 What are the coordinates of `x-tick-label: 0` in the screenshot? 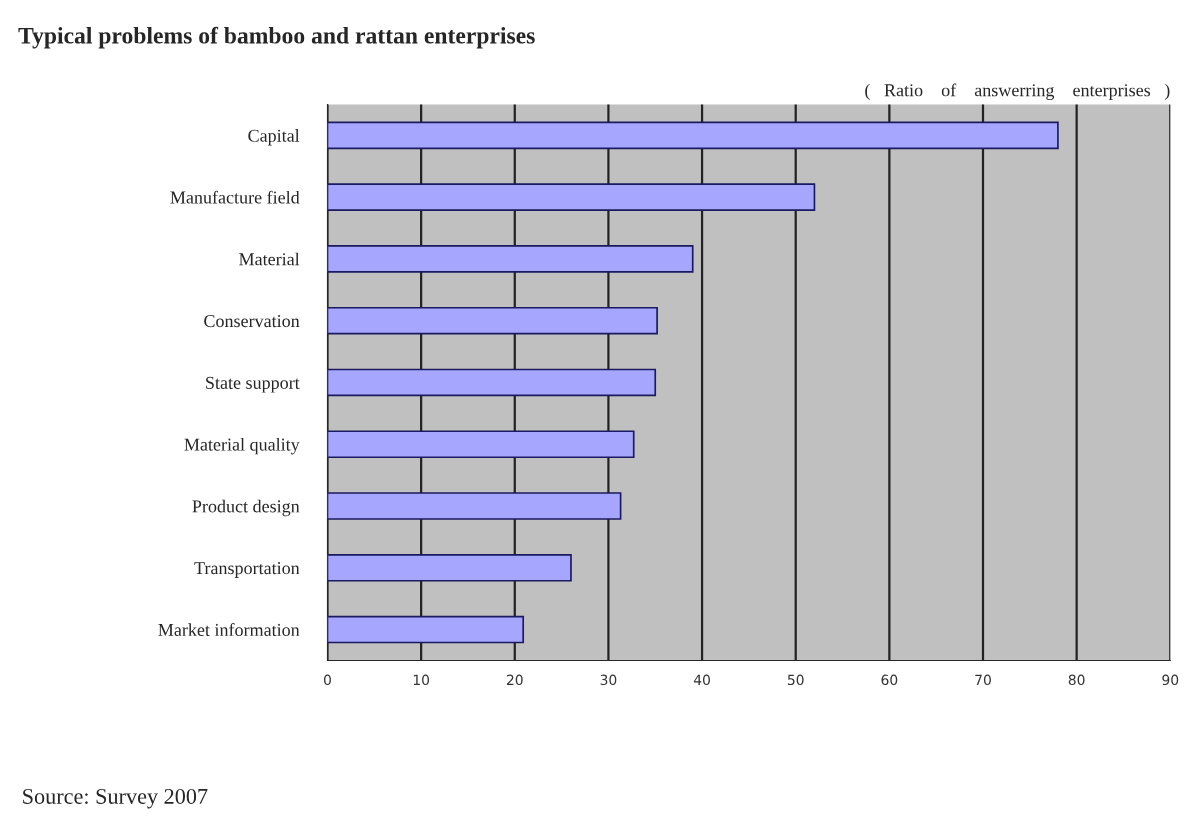 It's located at (327, 680).